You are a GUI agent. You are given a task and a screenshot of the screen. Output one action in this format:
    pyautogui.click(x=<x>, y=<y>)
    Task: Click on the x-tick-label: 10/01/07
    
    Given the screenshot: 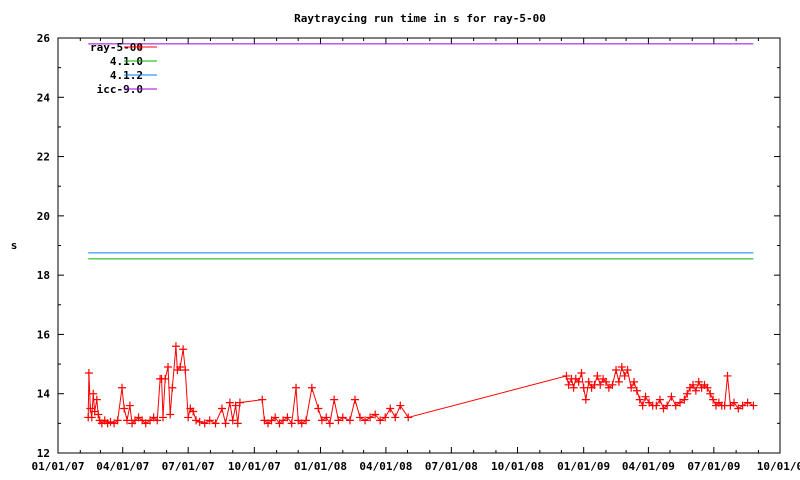 What is the action you would take?
    pyautogui.click(x=254, y=466)
    